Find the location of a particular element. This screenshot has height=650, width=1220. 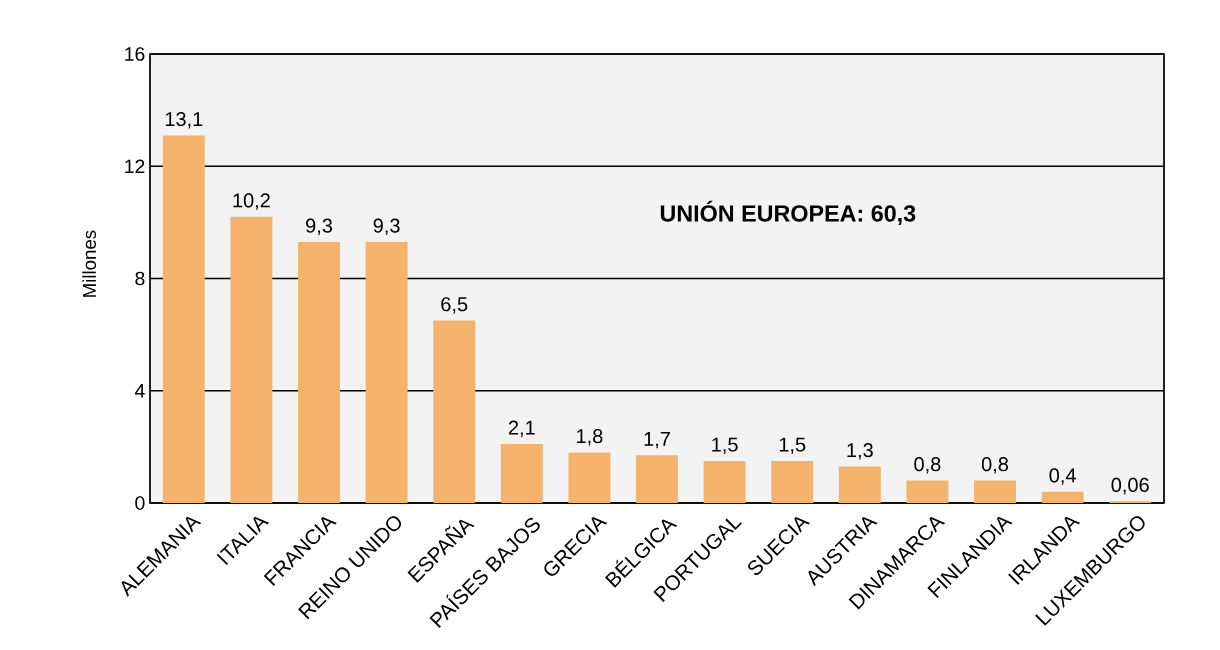

data-label: 0,06 is located at coordinates (1130, 486).